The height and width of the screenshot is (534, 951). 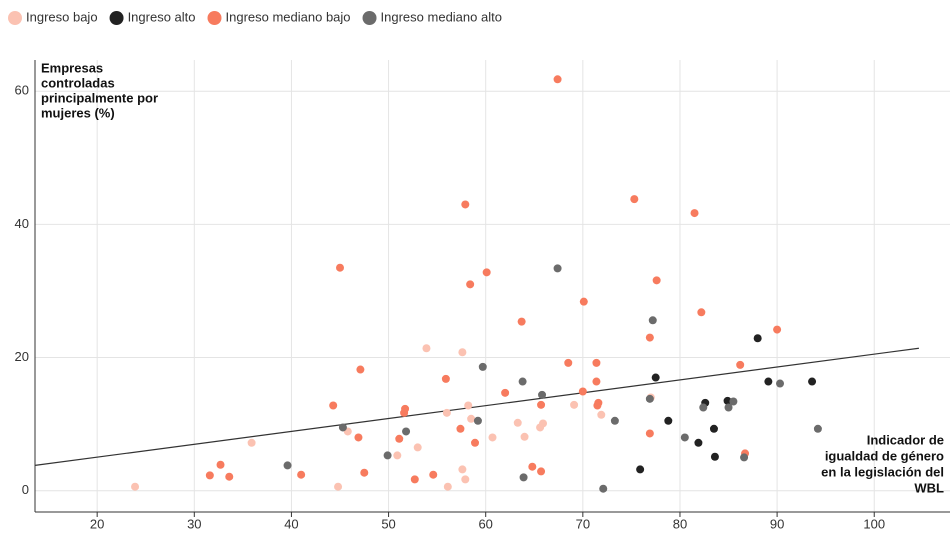 I want to click on x-tick-label: 60, so click(x=485, y=523).